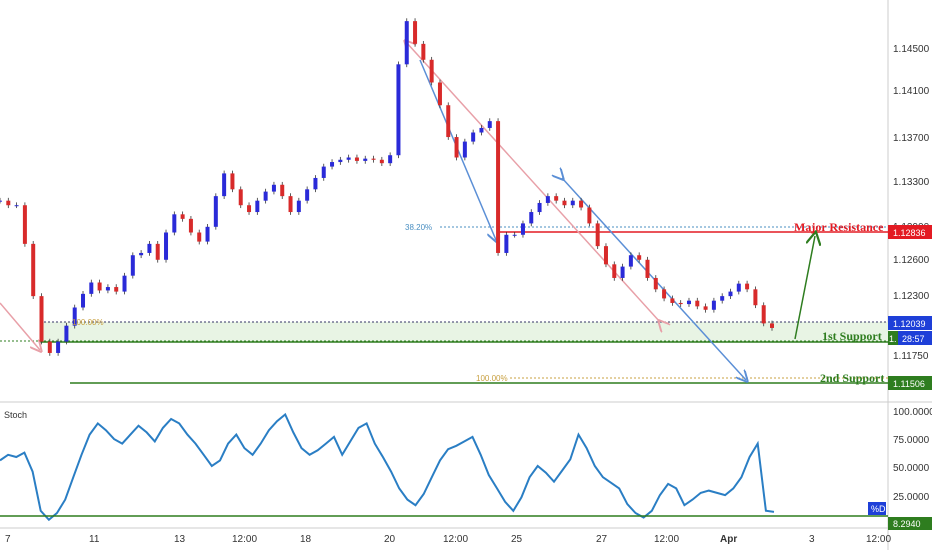  I want to click on time-tick: 13, so click(180, 539).